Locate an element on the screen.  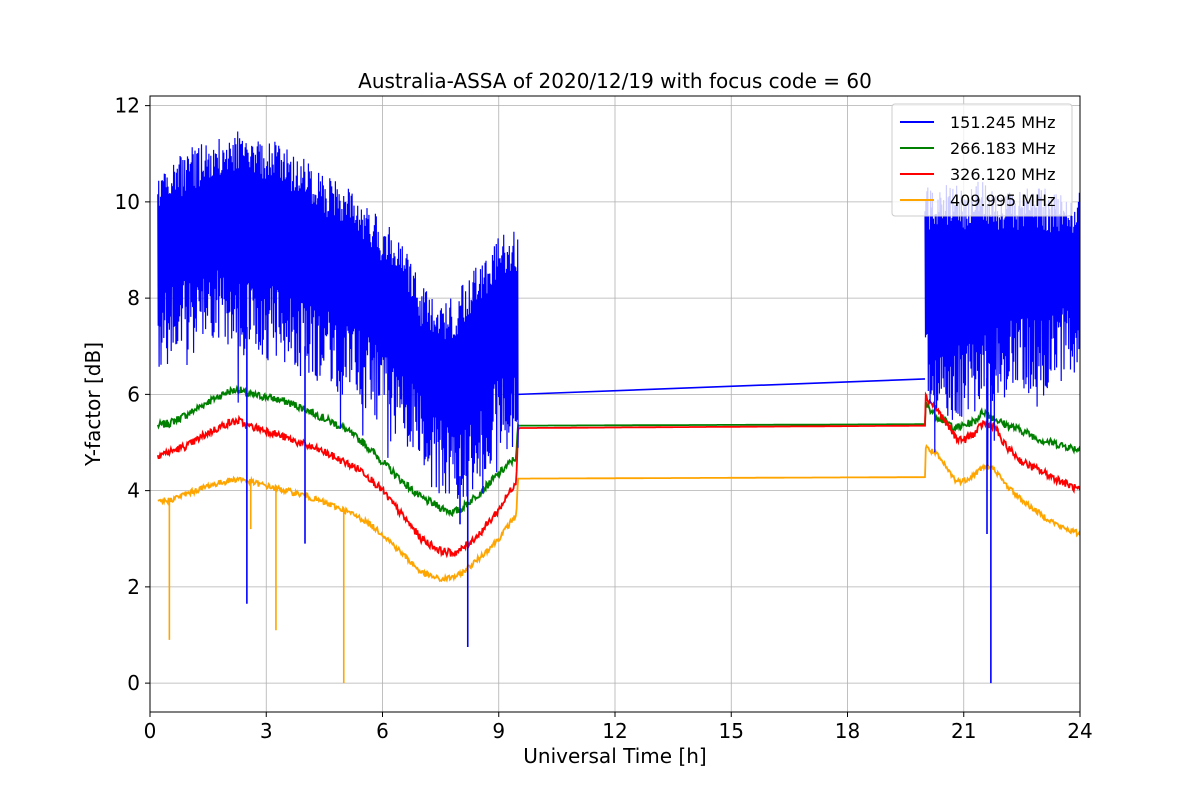
y-tick-label: 10 is located at coordinates (127, 202).